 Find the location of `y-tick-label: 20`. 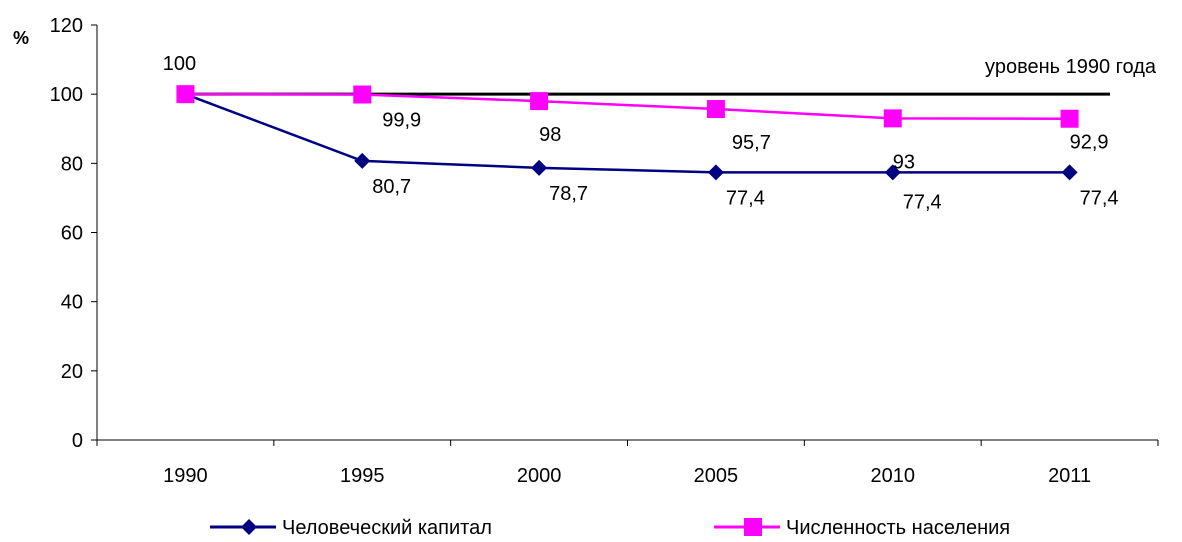

y-tick-label: 20 is located at coordinates (72, 372).